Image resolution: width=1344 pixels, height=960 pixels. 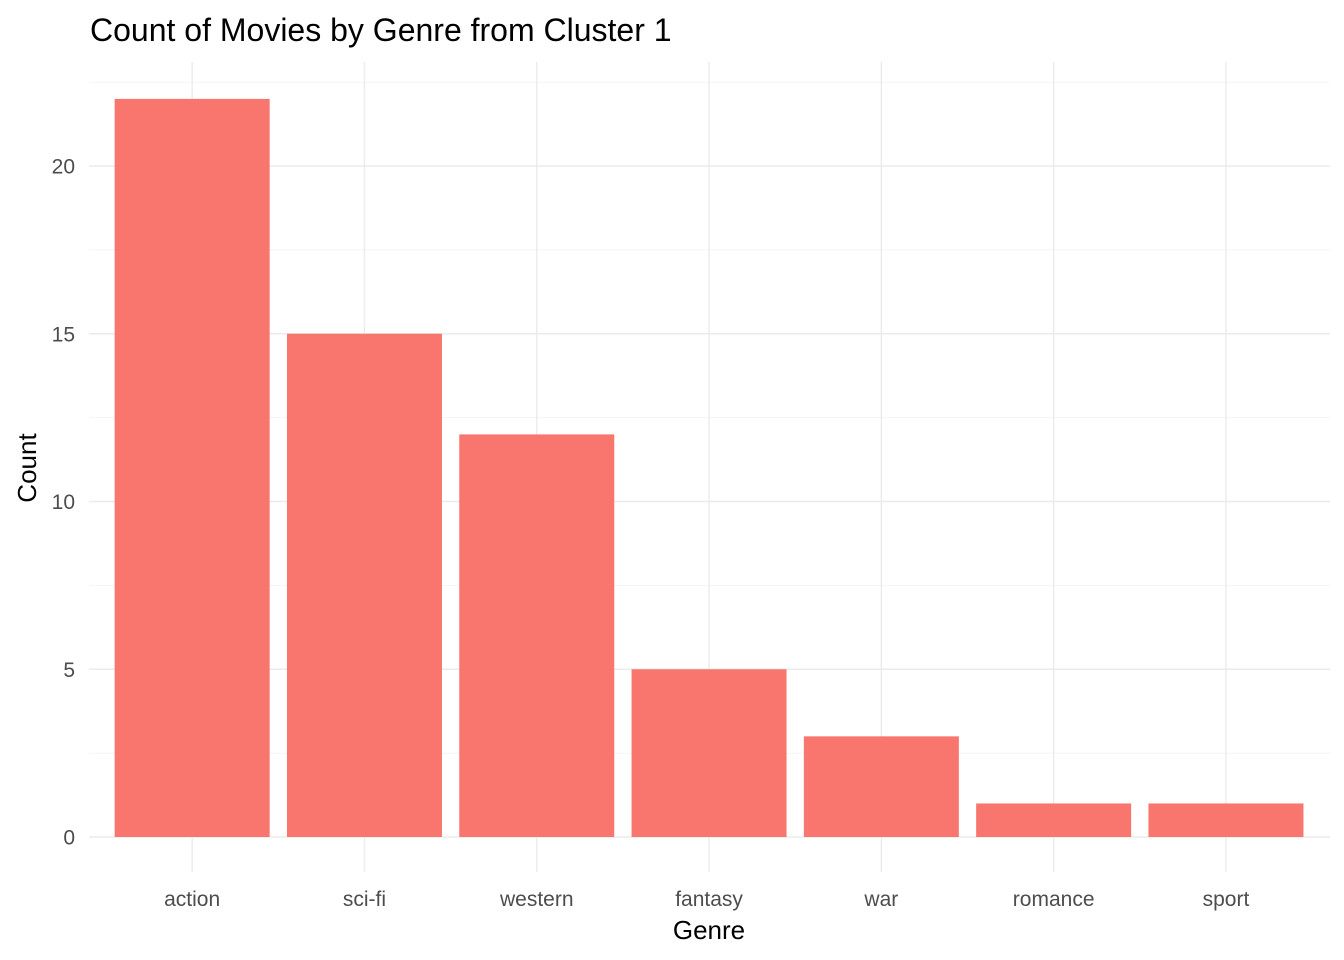 I want to click on y-tick-label: 10, so click(x=63, y=502).